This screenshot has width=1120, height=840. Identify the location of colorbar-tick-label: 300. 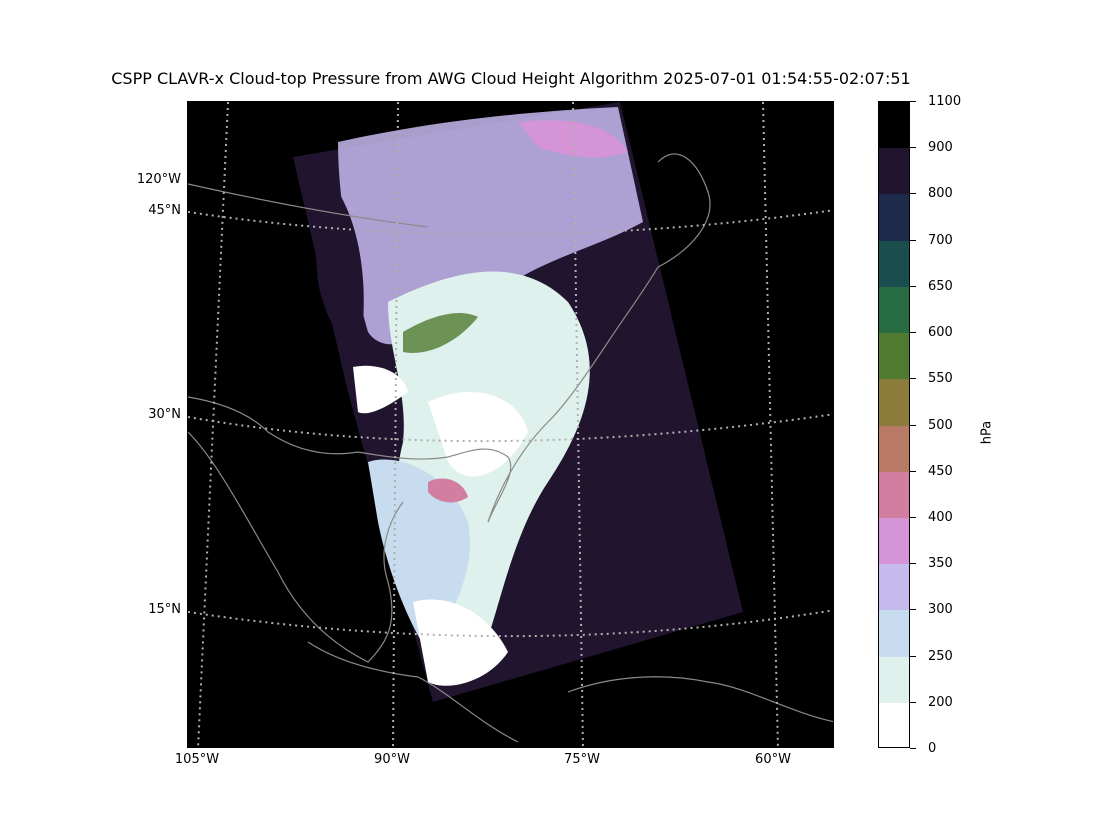
(940, 609).